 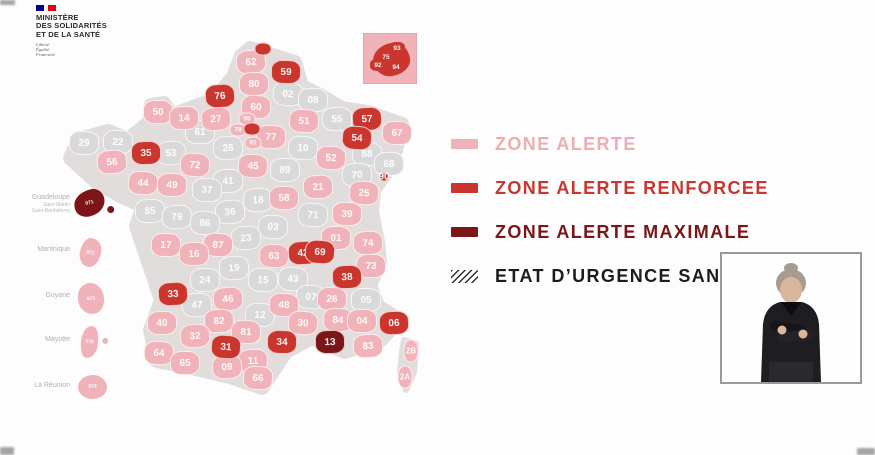 I want to click on department-tile: 90, so click(x=384, y=177).